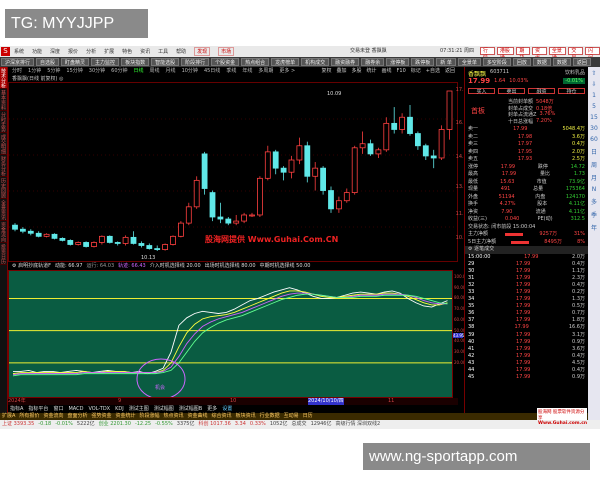 The width and height of the screenshot is (600, 480). I want to click on right-tool-button: 30, so click(594, 128).